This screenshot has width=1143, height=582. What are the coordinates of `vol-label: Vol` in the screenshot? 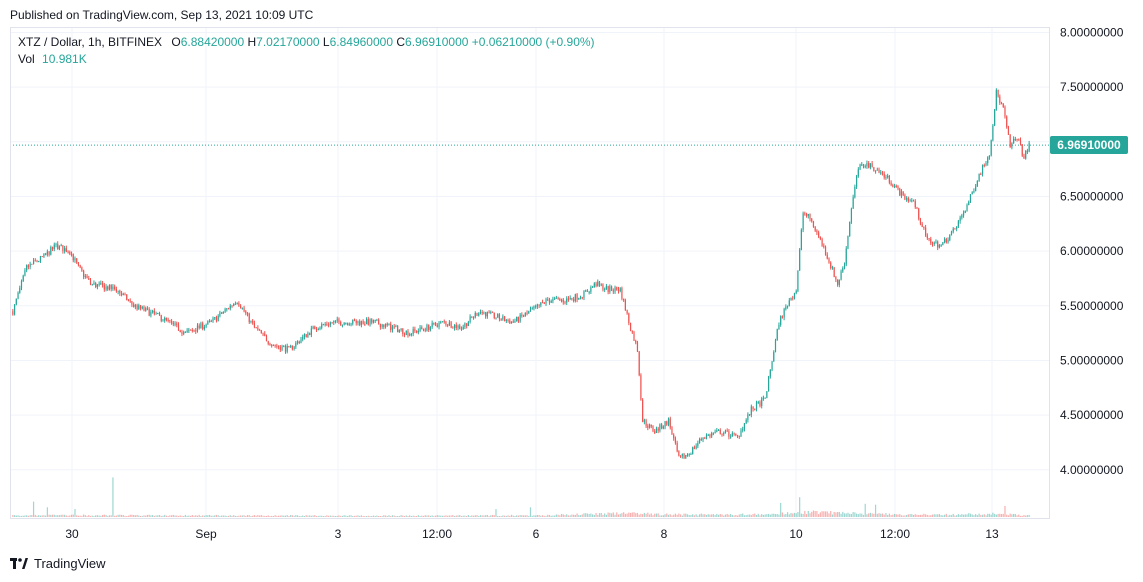 It's located at (26, 59).